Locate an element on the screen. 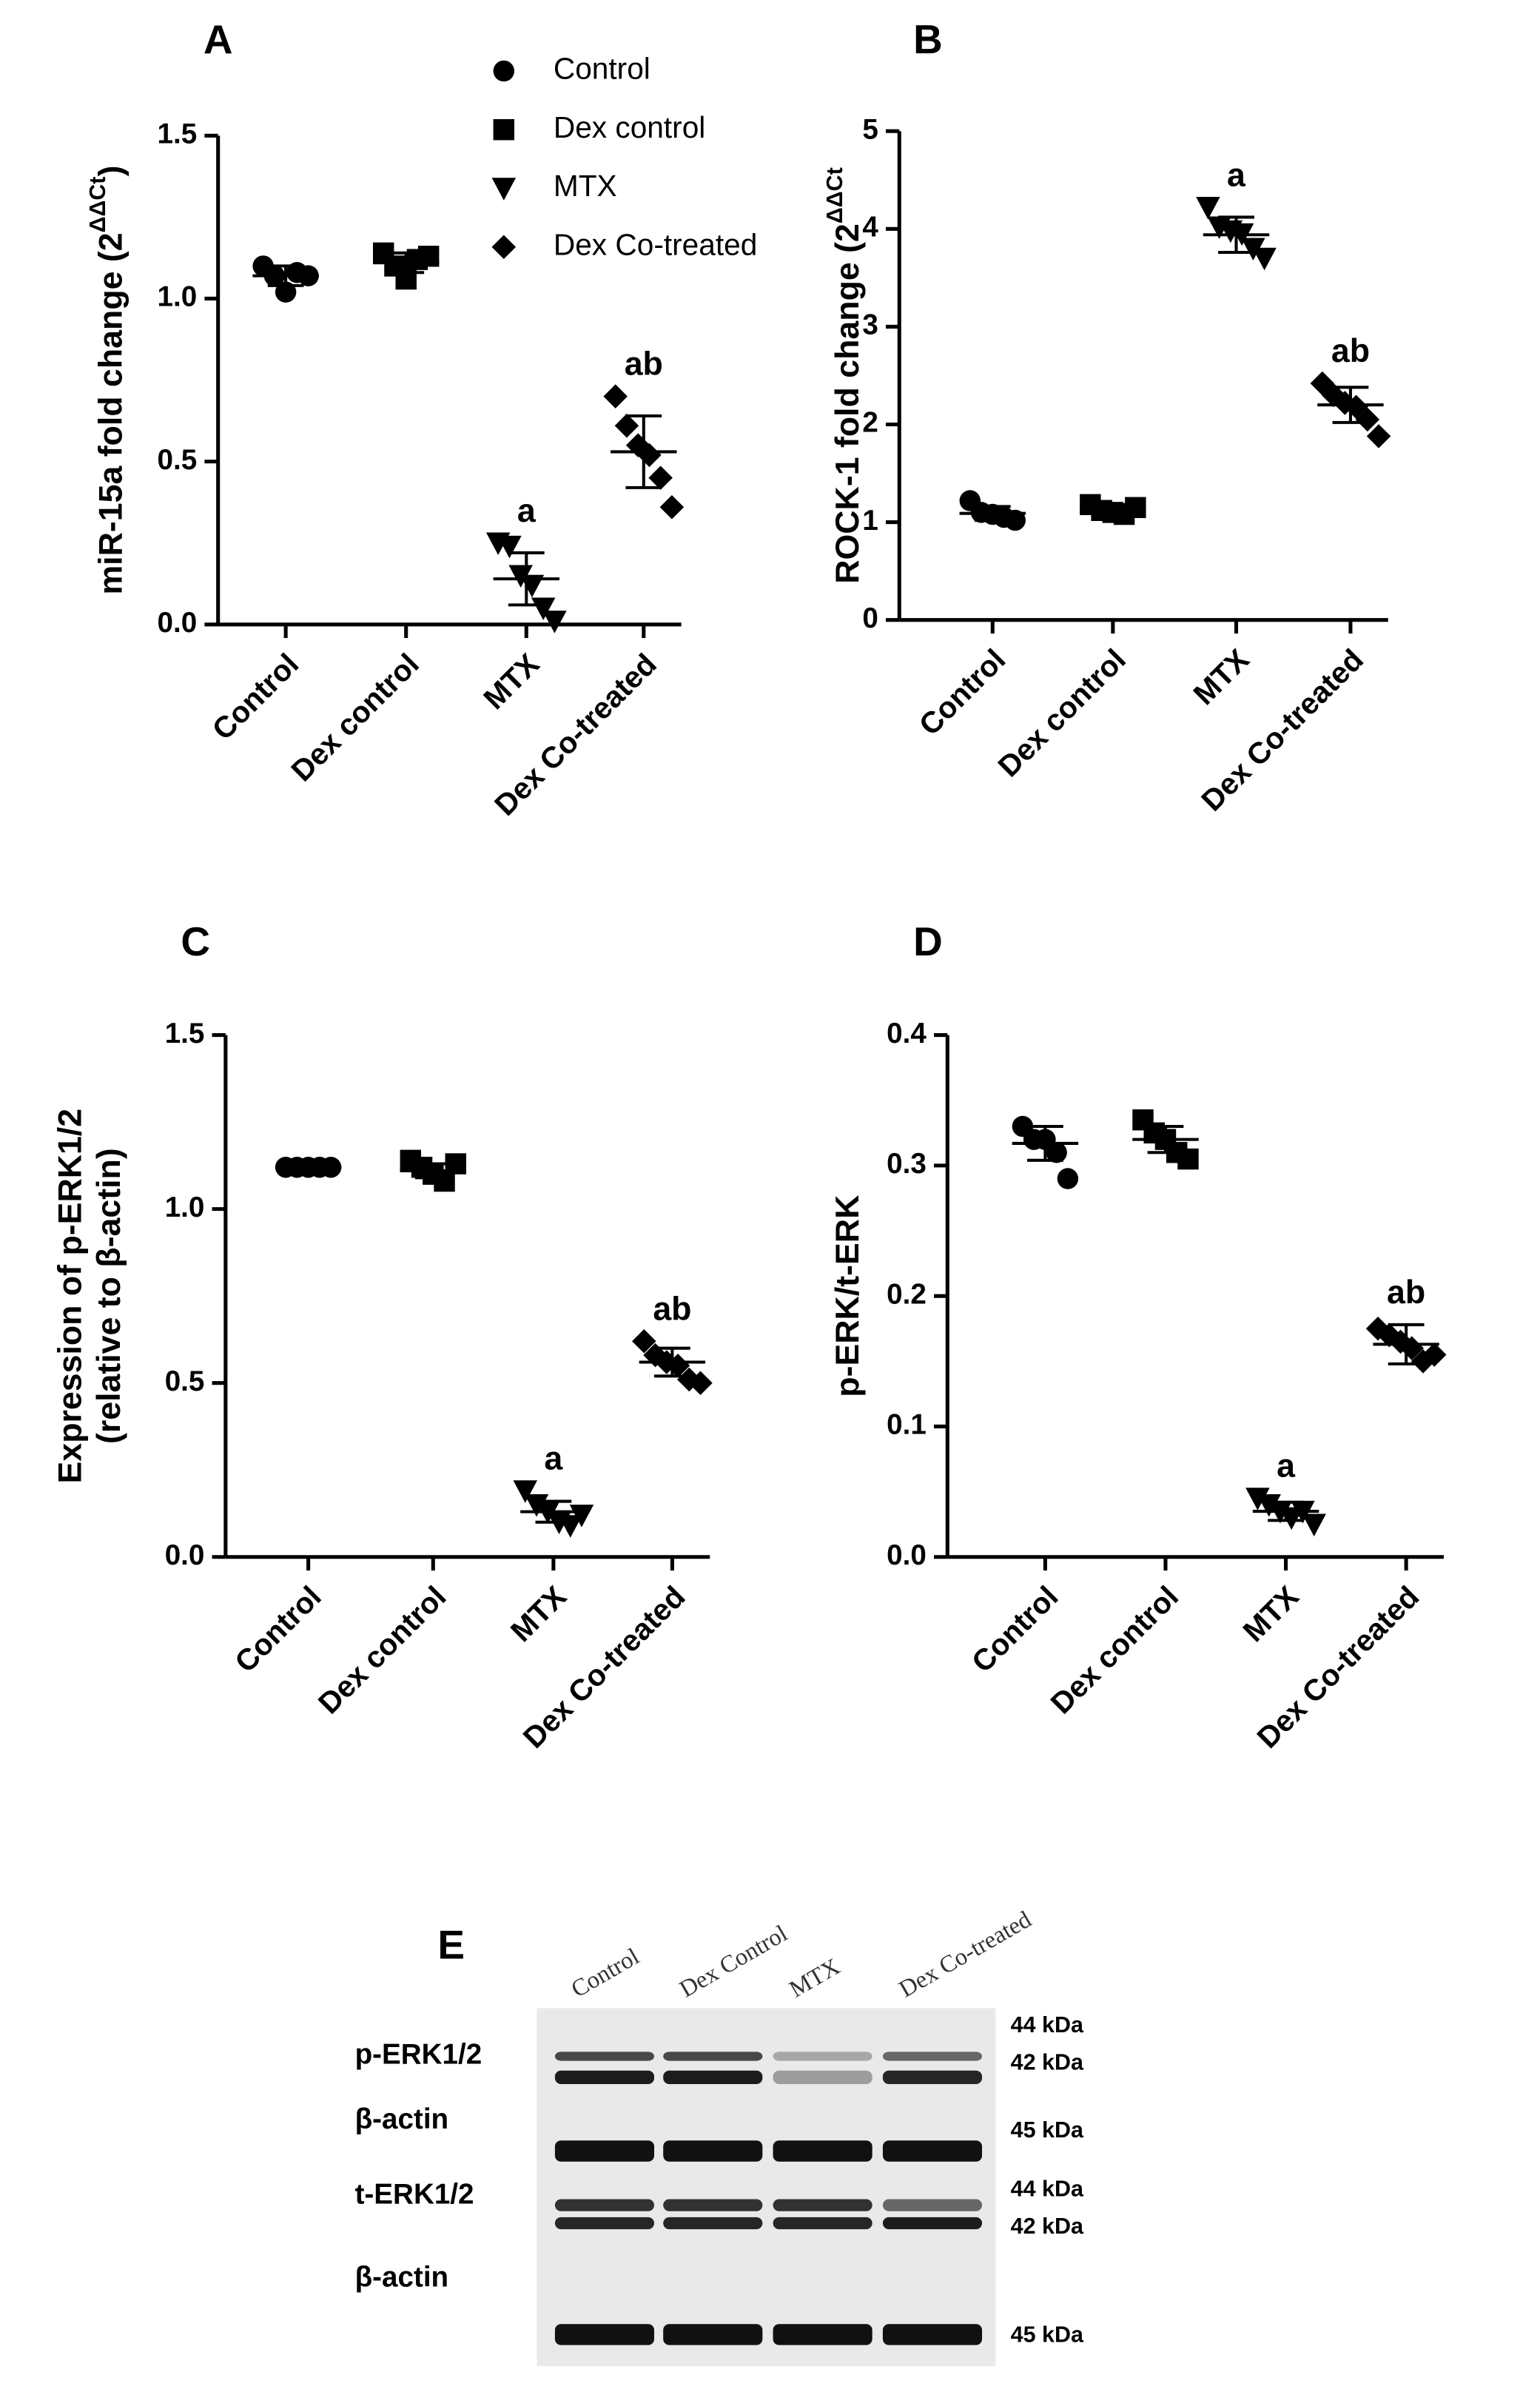  y-axis-label-end: ) is located at coordinates (111, 171).